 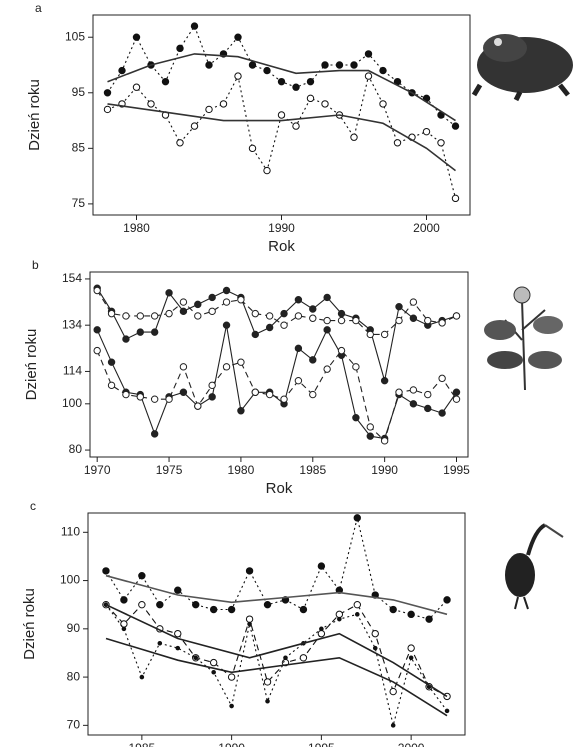 What do you see at coordinates (72, 278) in the screenshot?
I see `y-tick-label: 154` at bounding box center [72, 278].